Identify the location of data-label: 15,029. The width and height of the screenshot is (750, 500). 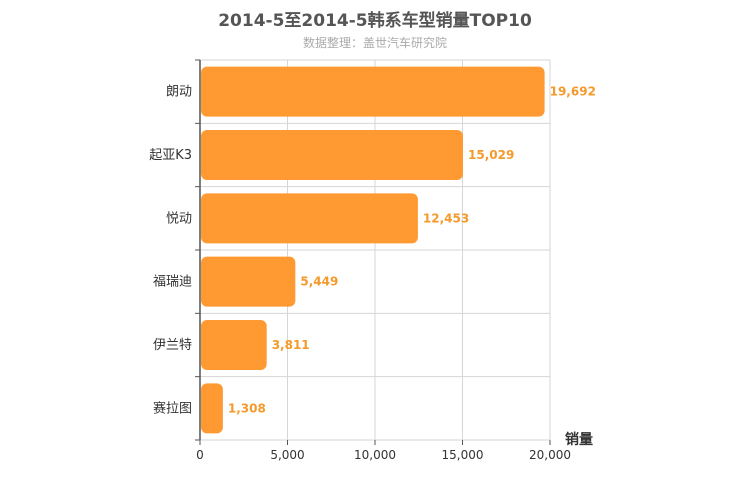
(491, 155).